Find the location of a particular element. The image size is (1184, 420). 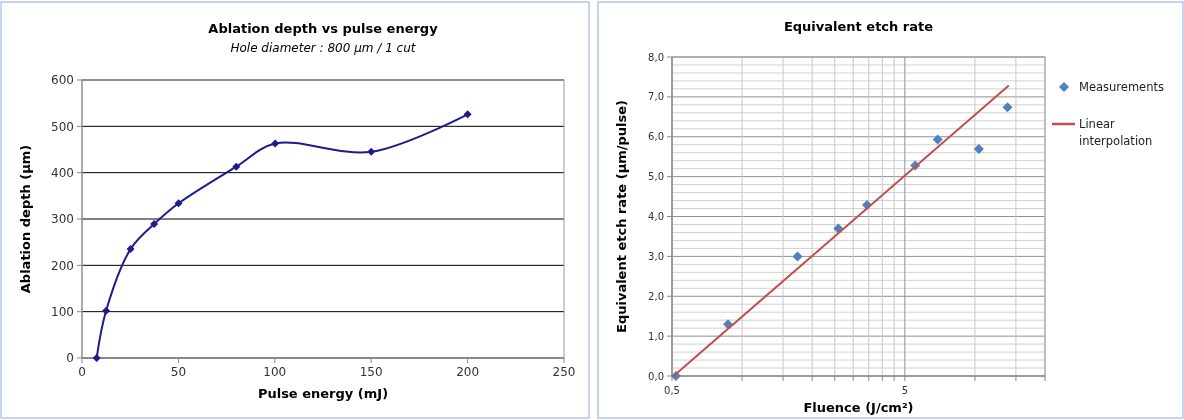

y-tick-label: 600 is located at coordinates (62, 80).